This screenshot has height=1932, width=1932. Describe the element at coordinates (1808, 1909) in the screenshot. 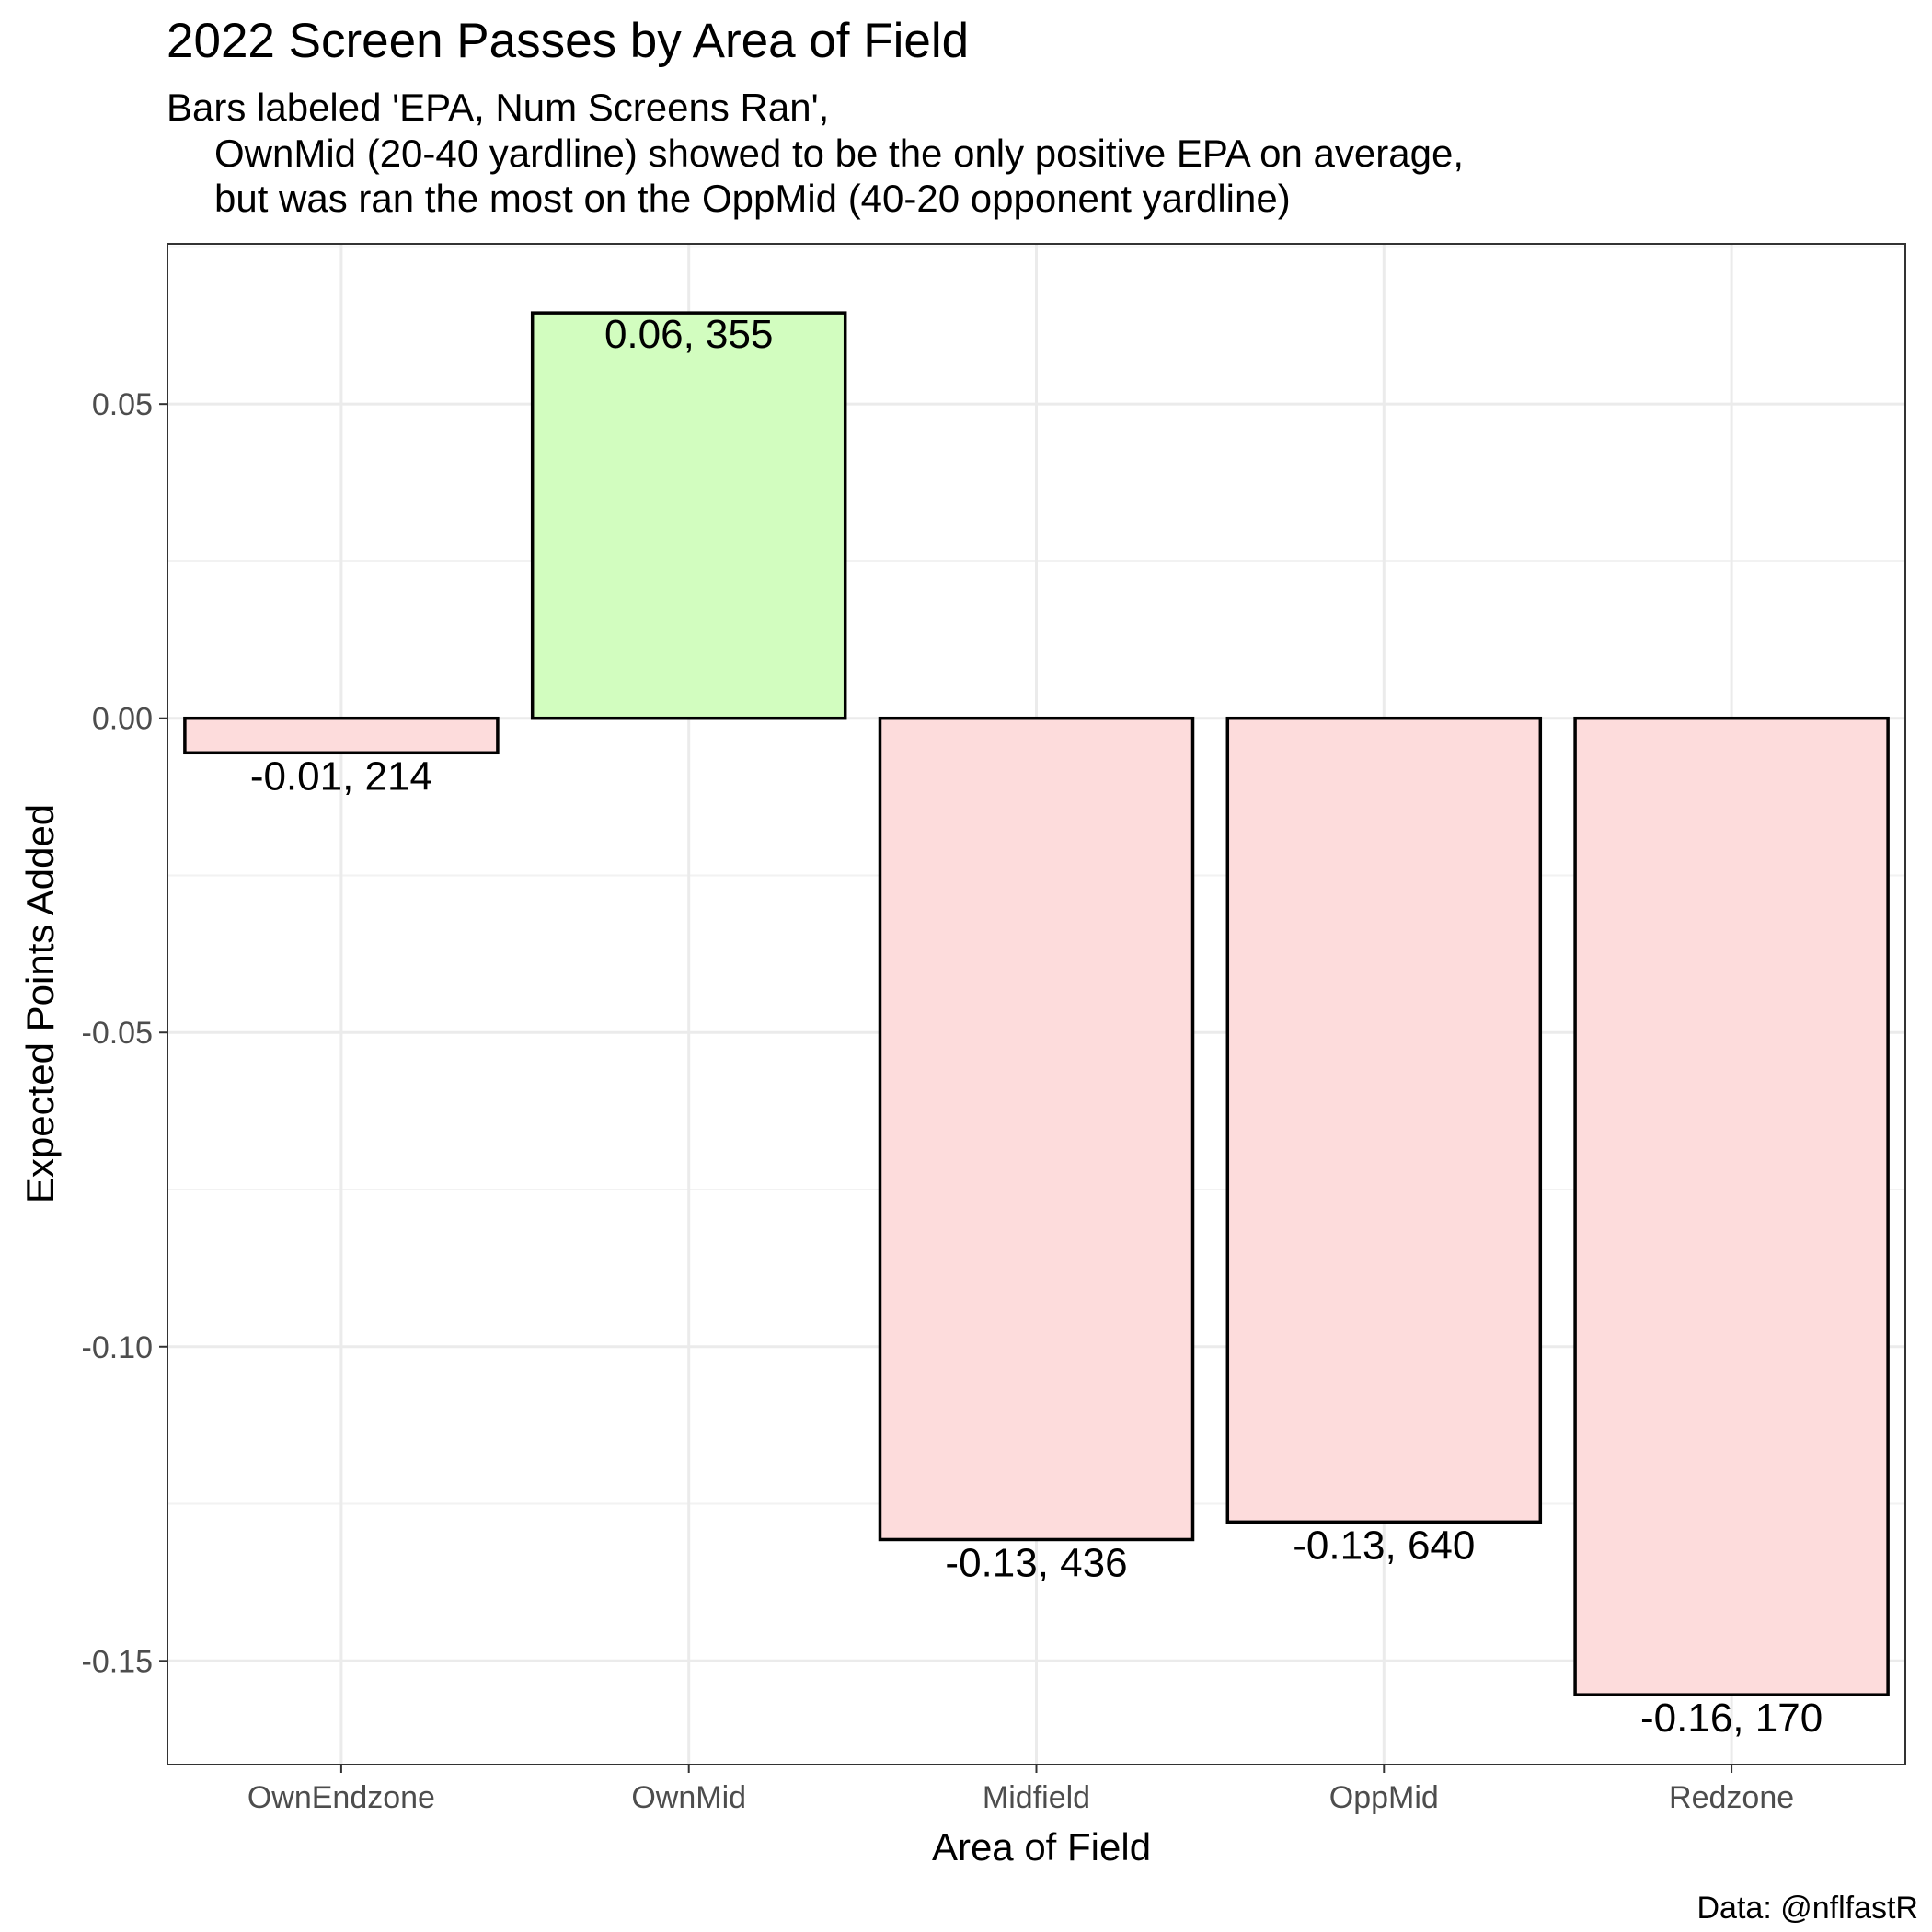

I see `chart-caption: Data: @nflfastR` at that location.